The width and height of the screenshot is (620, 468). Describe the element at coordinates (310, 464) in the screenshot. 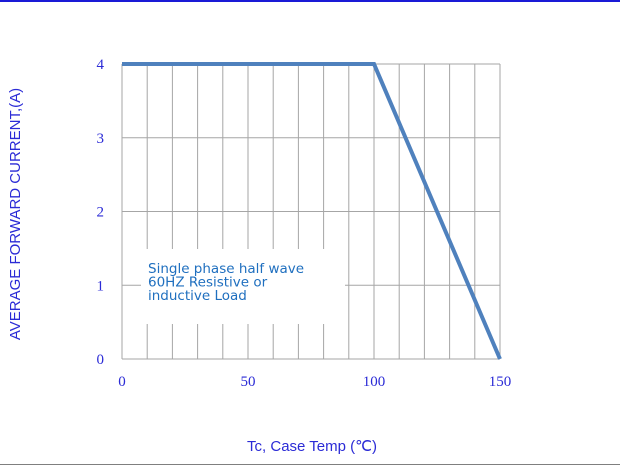

I see `bottom-border` at that location.